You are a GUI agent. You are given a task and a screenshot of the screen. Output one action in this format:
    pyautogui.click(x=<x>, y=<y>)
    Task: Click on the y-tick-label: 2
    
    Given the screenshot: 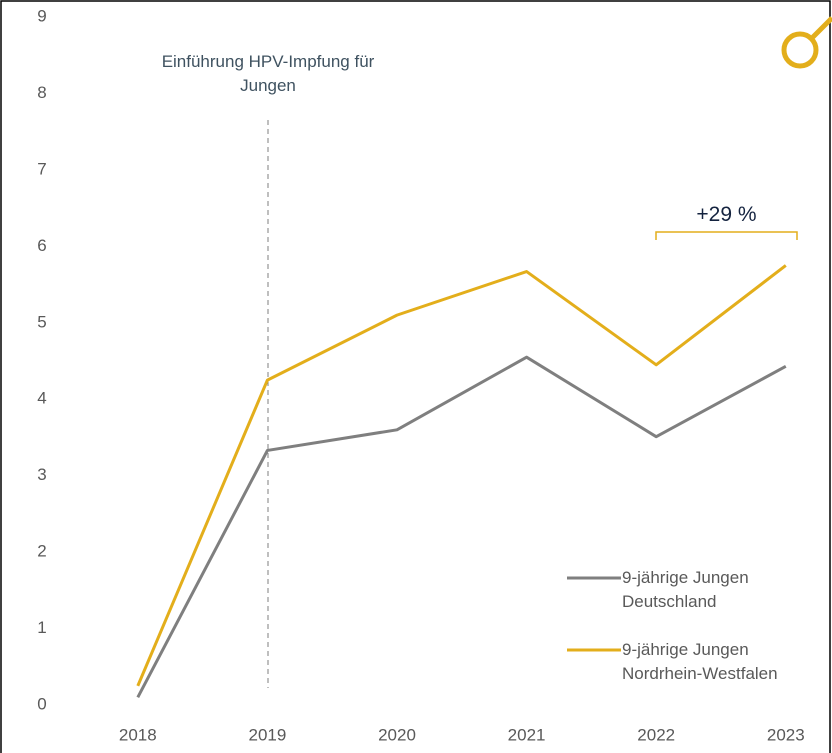 What is the action you would take?
    pyautogui.click(x=41, y=551)
    